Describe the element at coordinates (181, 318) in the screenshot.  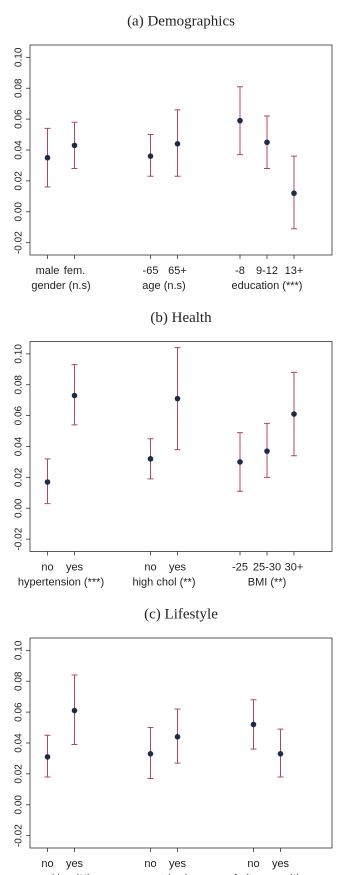
I see `chart-title: (b) Health` at that location.